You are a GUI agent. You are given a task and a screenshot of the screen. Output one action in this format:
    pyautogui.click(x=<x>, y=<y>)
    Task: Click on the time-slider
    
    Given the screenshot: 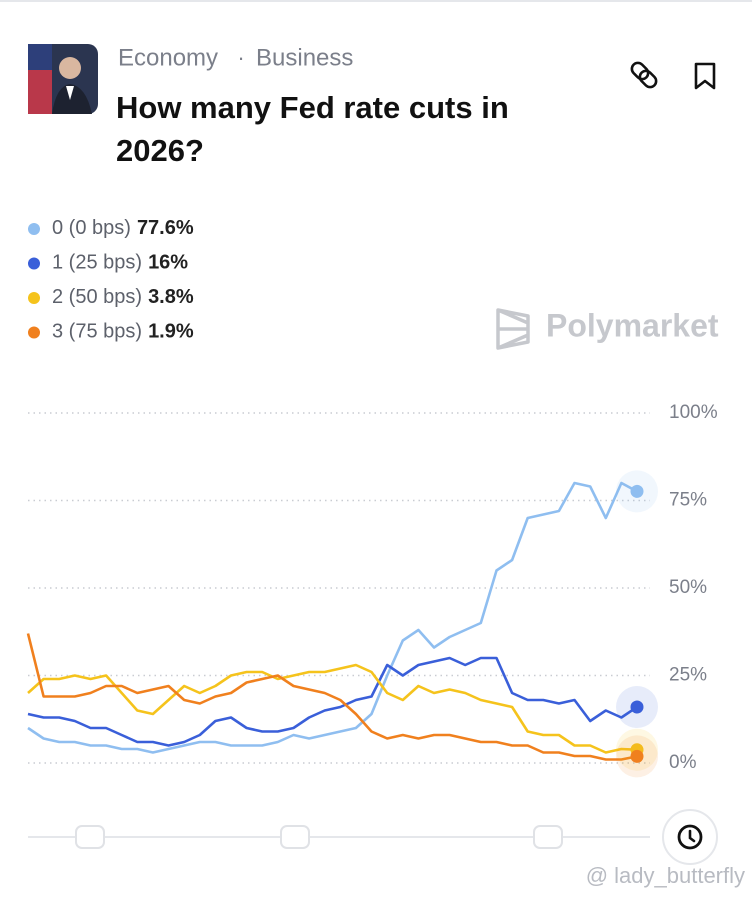 What is the action you would take?
    pyautogui.click(x=339, y=837)
    